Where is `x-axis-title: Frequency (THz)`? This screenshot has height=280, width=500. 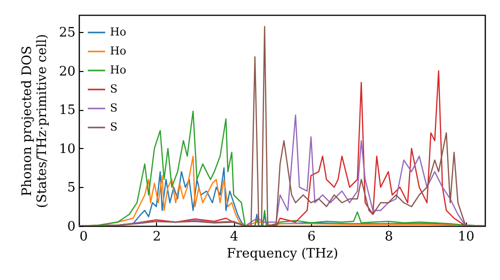
x-axis-title: Frequency (THz) is located at coordinates (282, 254).